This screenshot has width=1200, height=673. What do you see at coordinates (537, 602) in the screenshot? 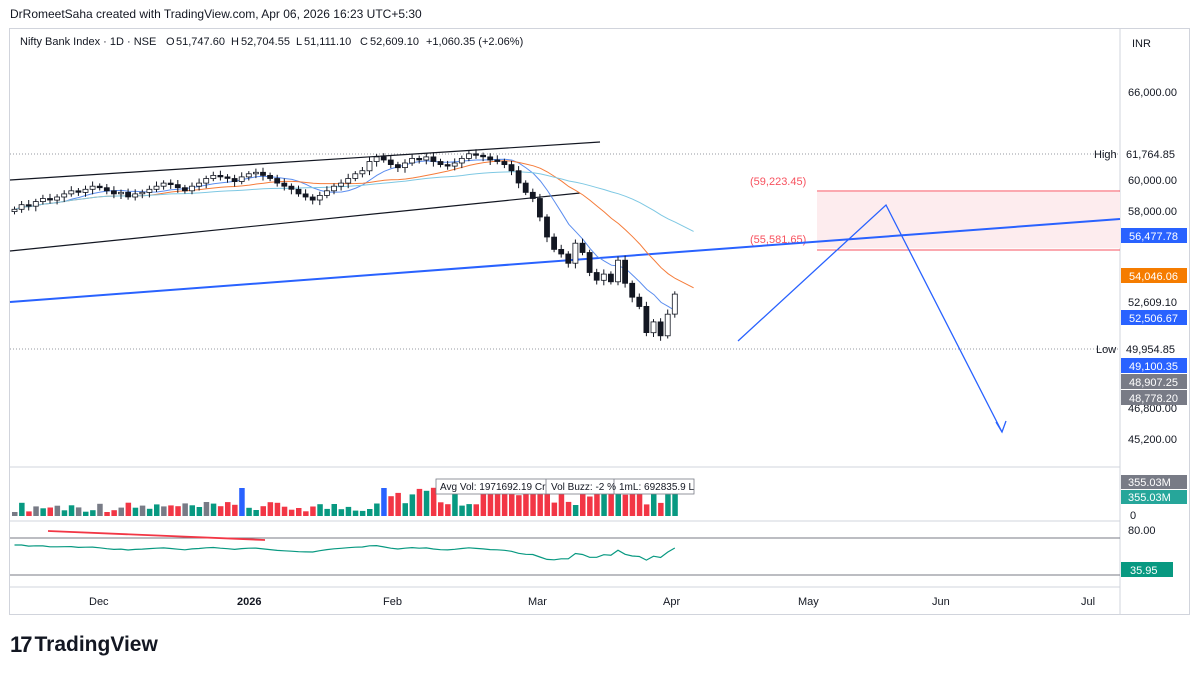
I see `x-tick: Mar` at bounding box center [537, 602].